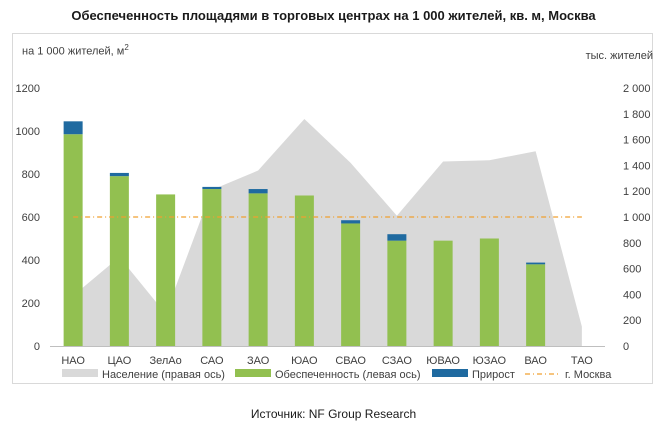 The width and height of the screenshot is (667, 426). What do you see at coordinates (619, 56) in the screenshot?
I see `right-axis-unit: тыс. жителей` at bounding box center [619, 56].